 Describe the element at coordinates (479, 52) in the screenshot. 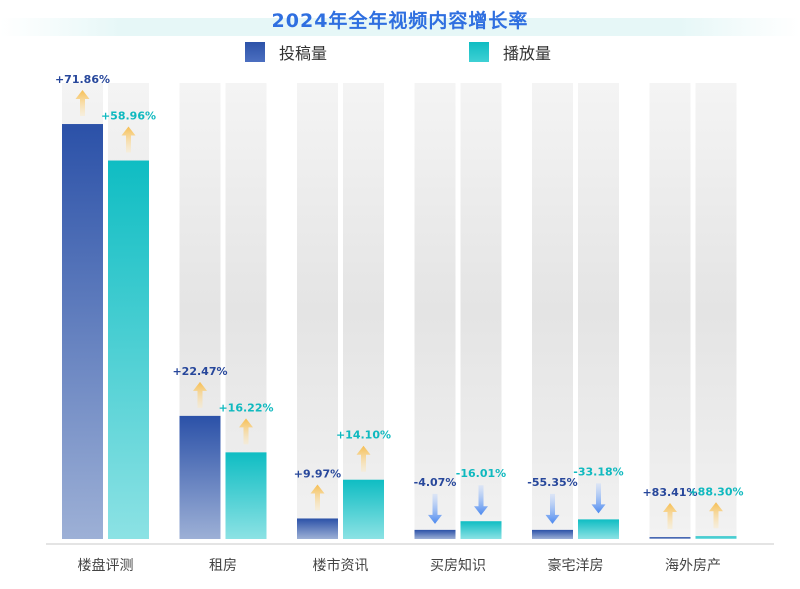

I see `legend-swatch-plays` at that location.